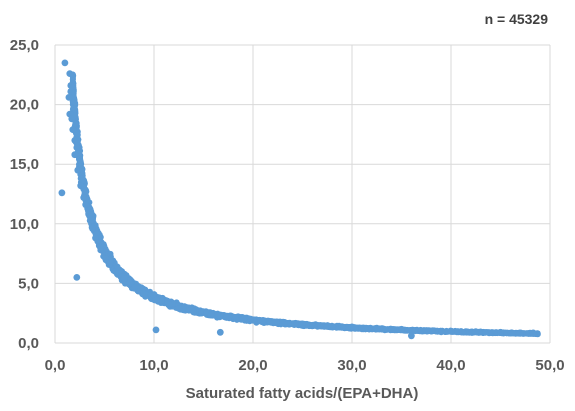 This screenshot has height=411, width=575. Describe the element at coordinates (517, 19) in the screenshot. I see `sample-size-annotation: n = 45329` at that location.